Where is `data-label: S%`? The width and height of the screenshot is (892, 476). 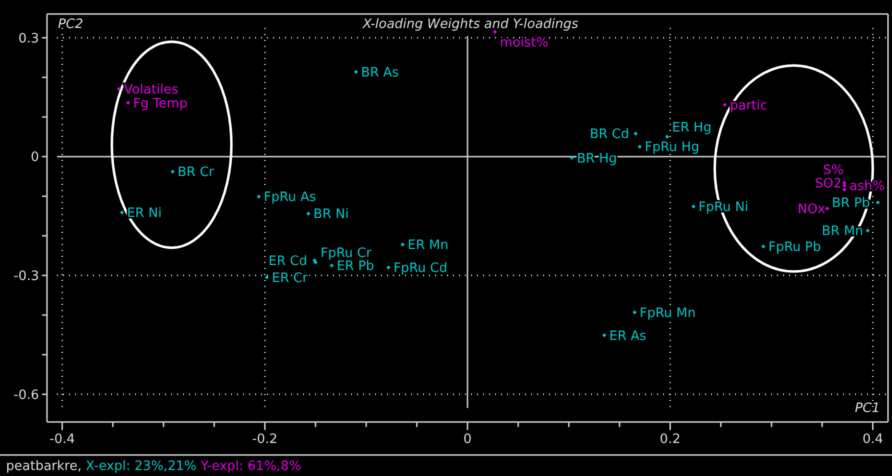 data-label: S% is located at coordinates (833, 170).